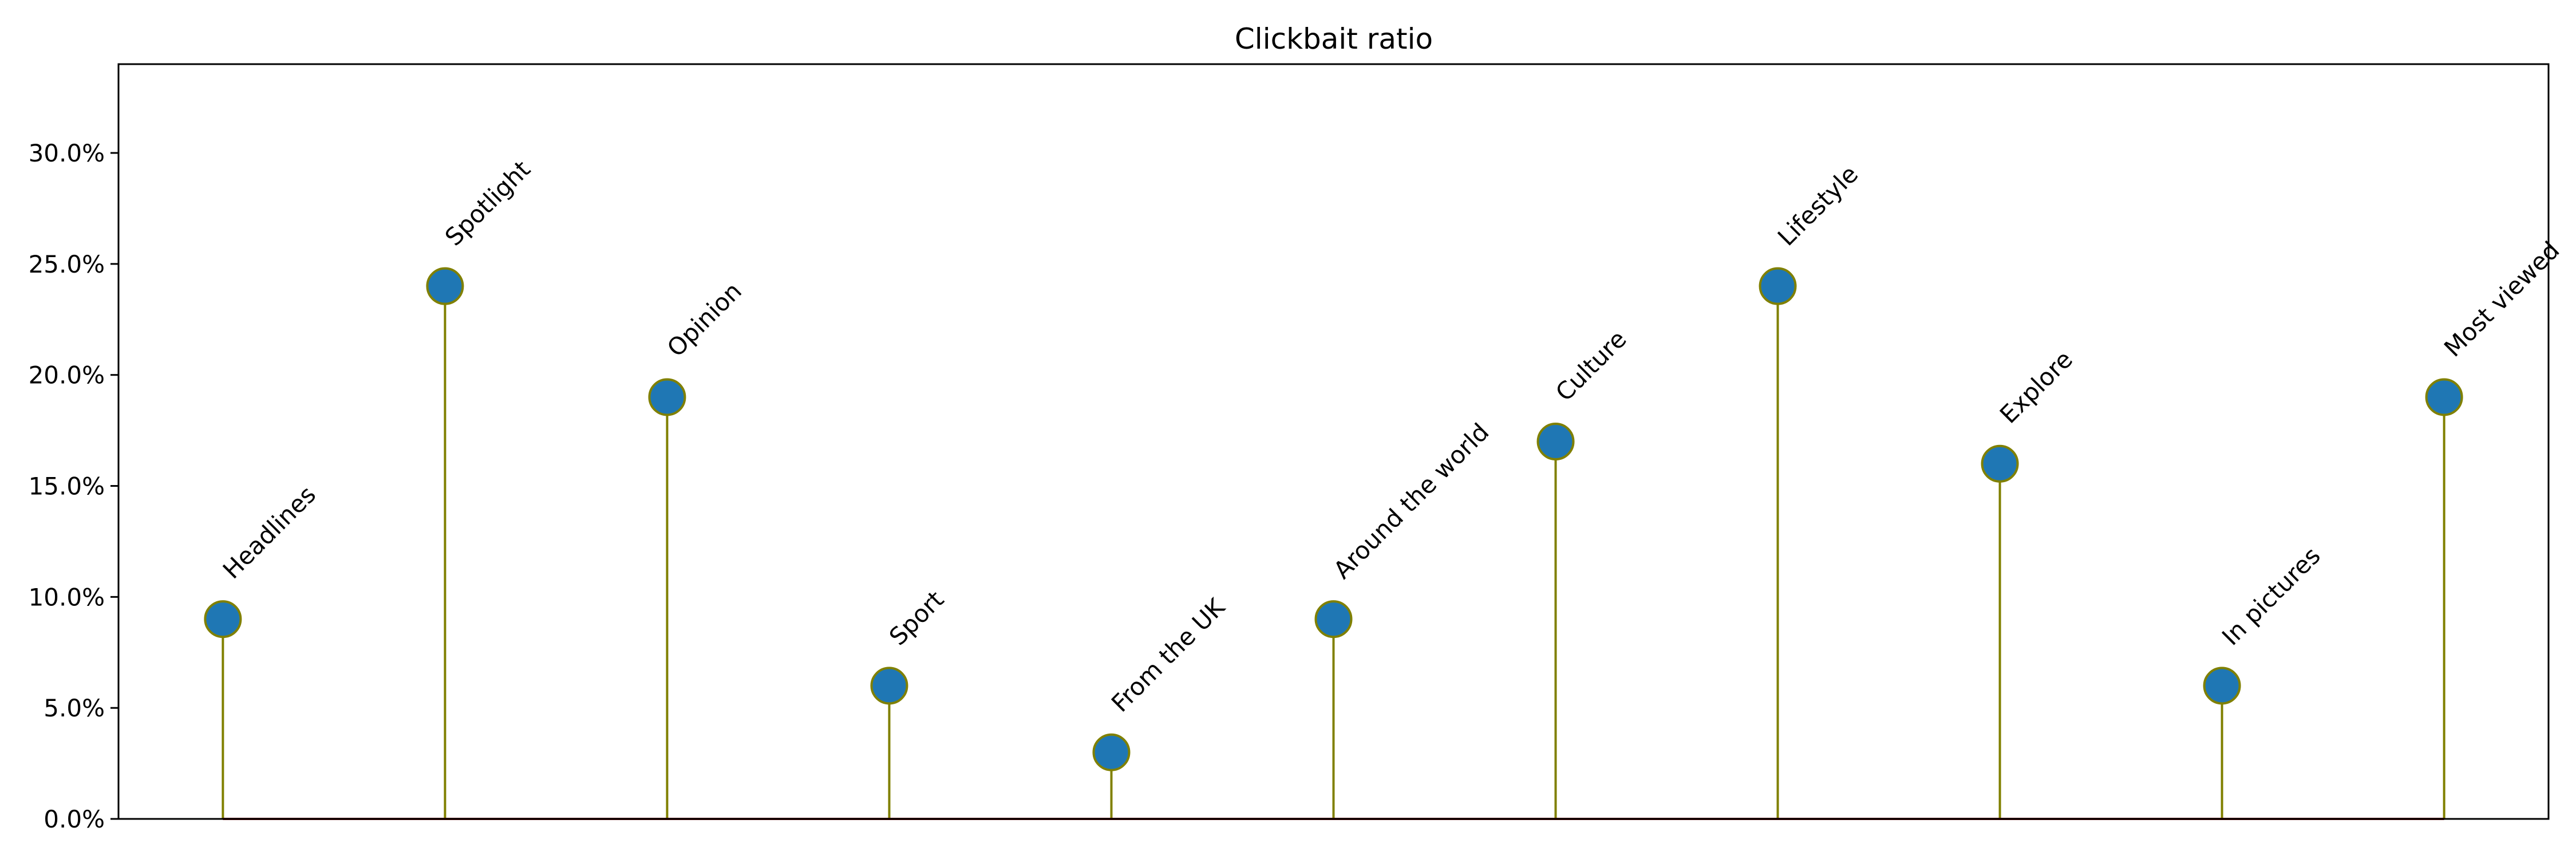  What do you see at coordinates (67, 487) in the screenshot?
I see `y-tick-label: 15.0%` at bounding box center [67, 487].